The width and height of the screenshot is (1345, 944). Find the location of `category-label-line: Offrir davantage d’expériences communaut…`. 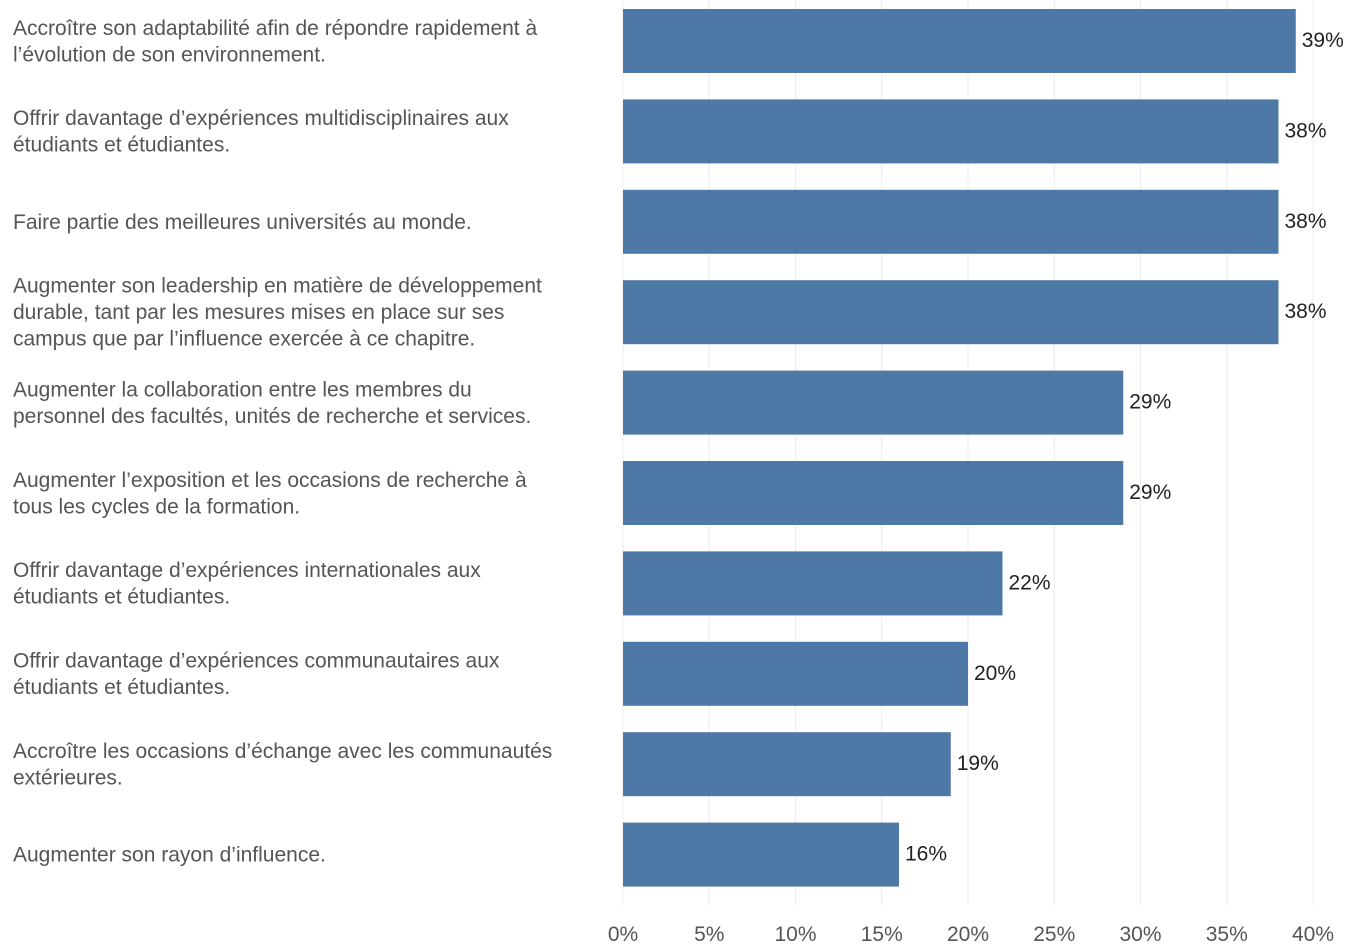

category-label-line: Offrir davantage d’expériences communaut… is located at coordinates (256, 661).